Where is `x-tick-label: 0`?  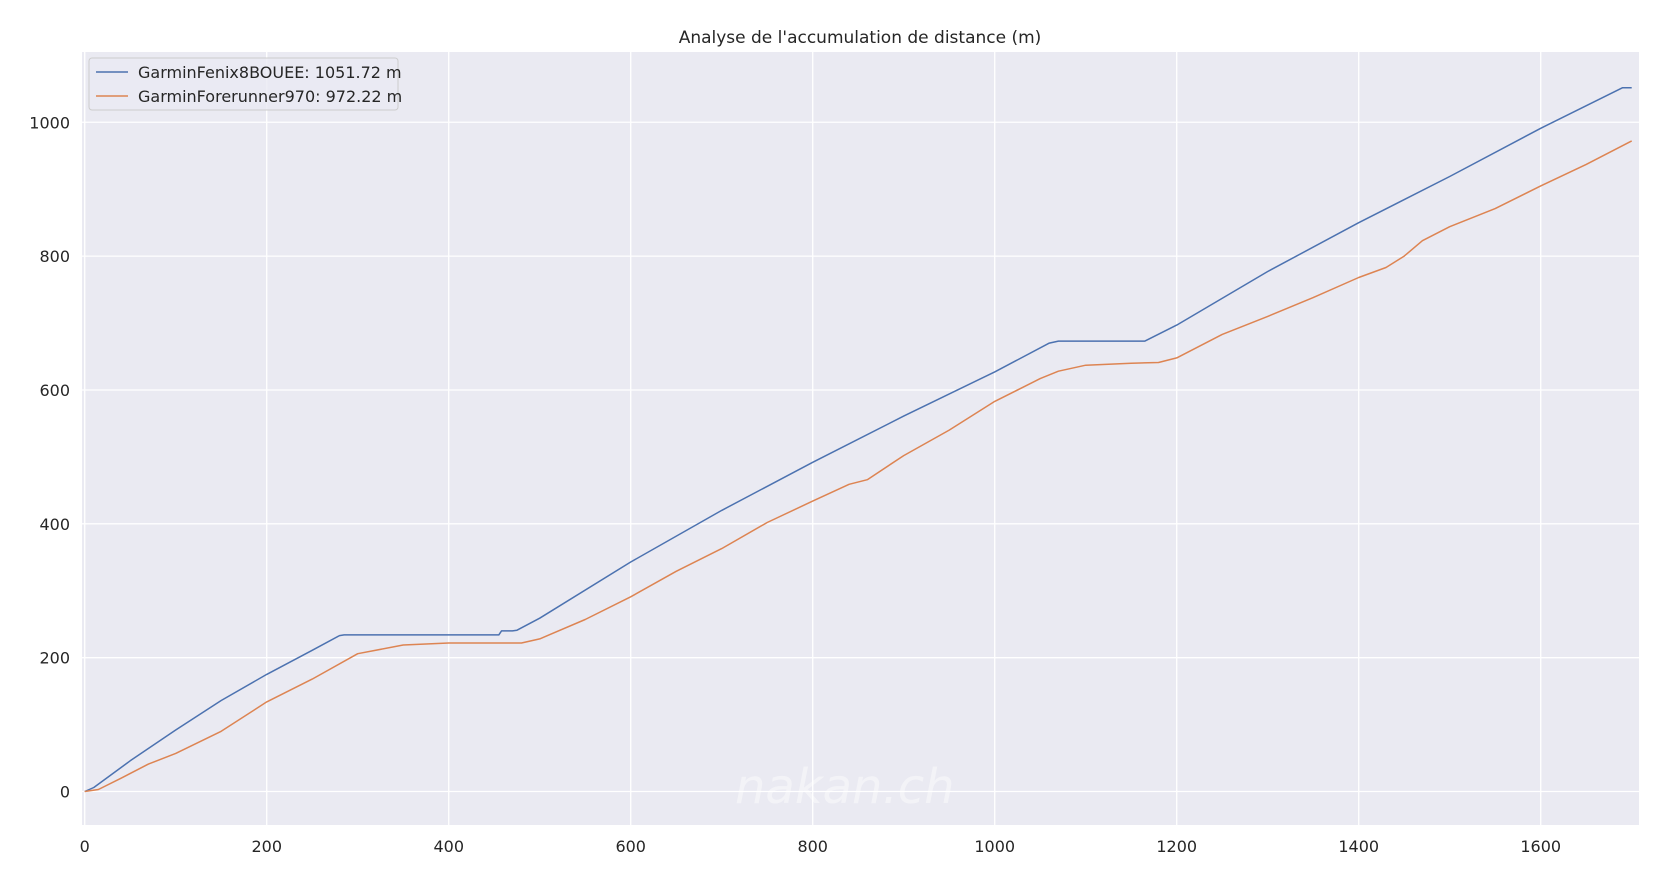 x-tick-label: 0 is located at coordinates (85, 846).